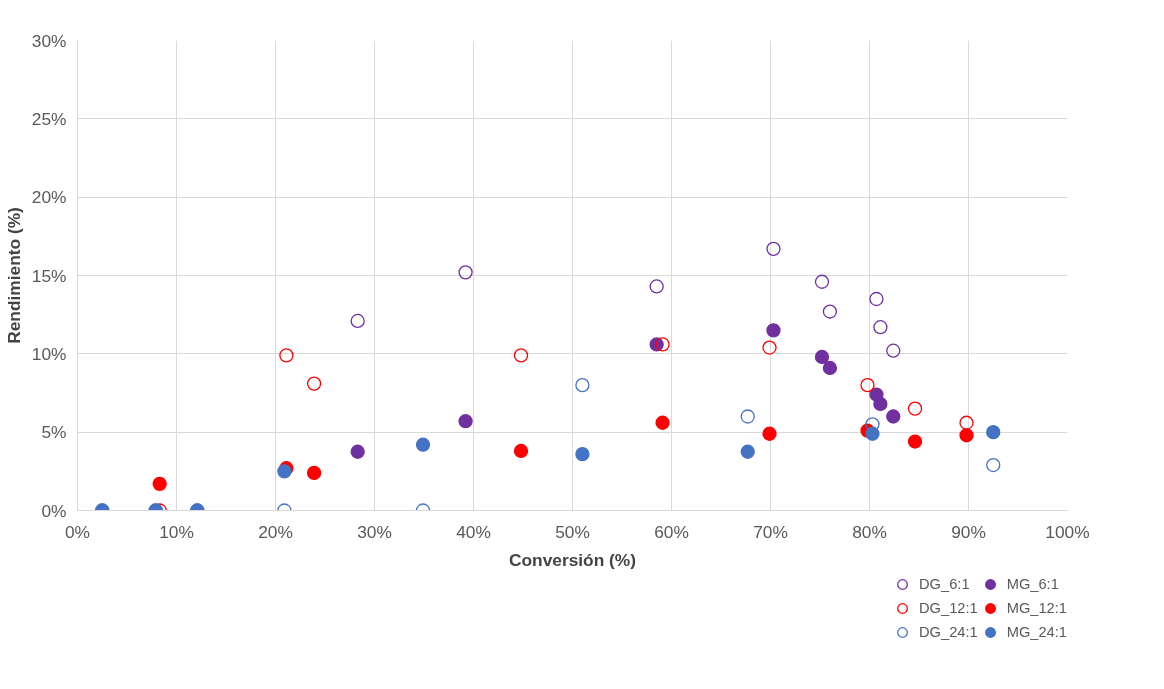 This screenshot has height=689, width=1164. What do you see at coordinates (77, 531) in the screenshot?
I see `x-tick-label: 0%` at bounding box center [77, 531].